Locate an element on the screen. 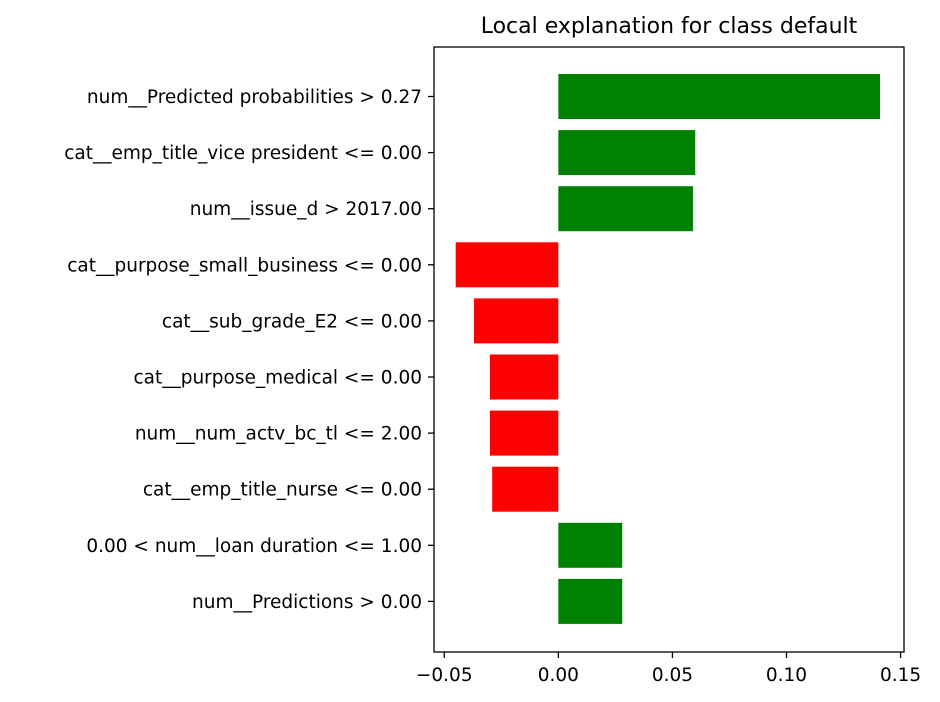  y-tick-label: cat__emp_title_vice president <= 0.00 is located at coordinates (243, 153).